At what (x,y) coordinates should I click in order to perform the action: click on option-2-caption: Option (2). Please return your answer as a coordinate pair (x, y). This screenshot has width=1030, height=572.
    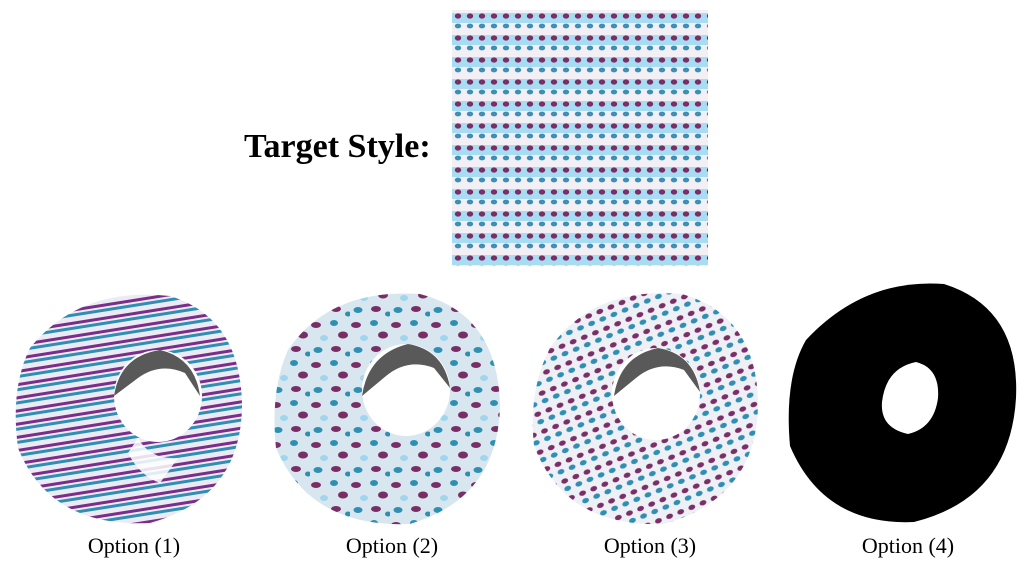
    Looking at the image, I should click on (392, 545).